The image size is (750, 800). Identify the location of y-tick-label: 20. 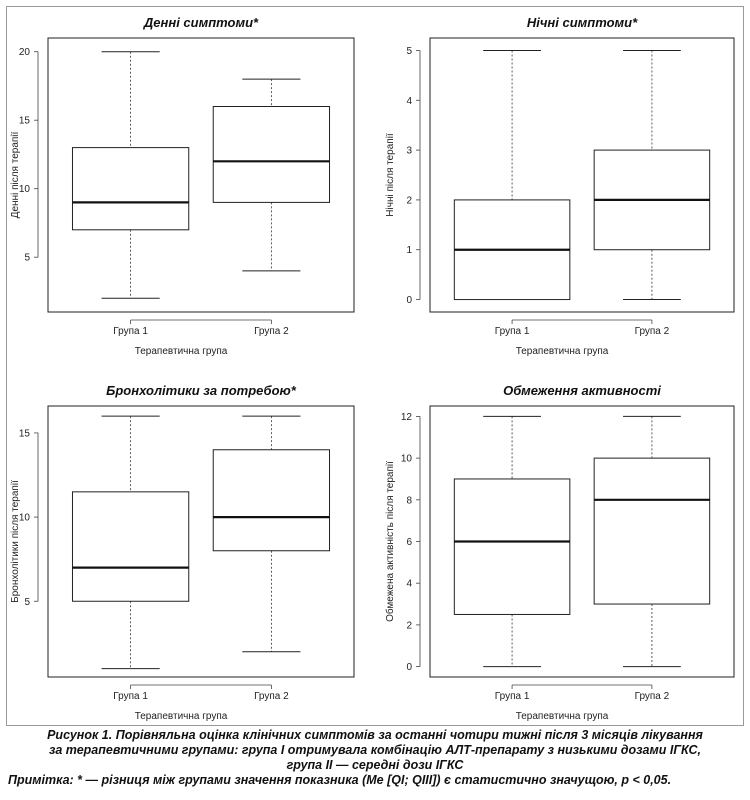
(25, 52).